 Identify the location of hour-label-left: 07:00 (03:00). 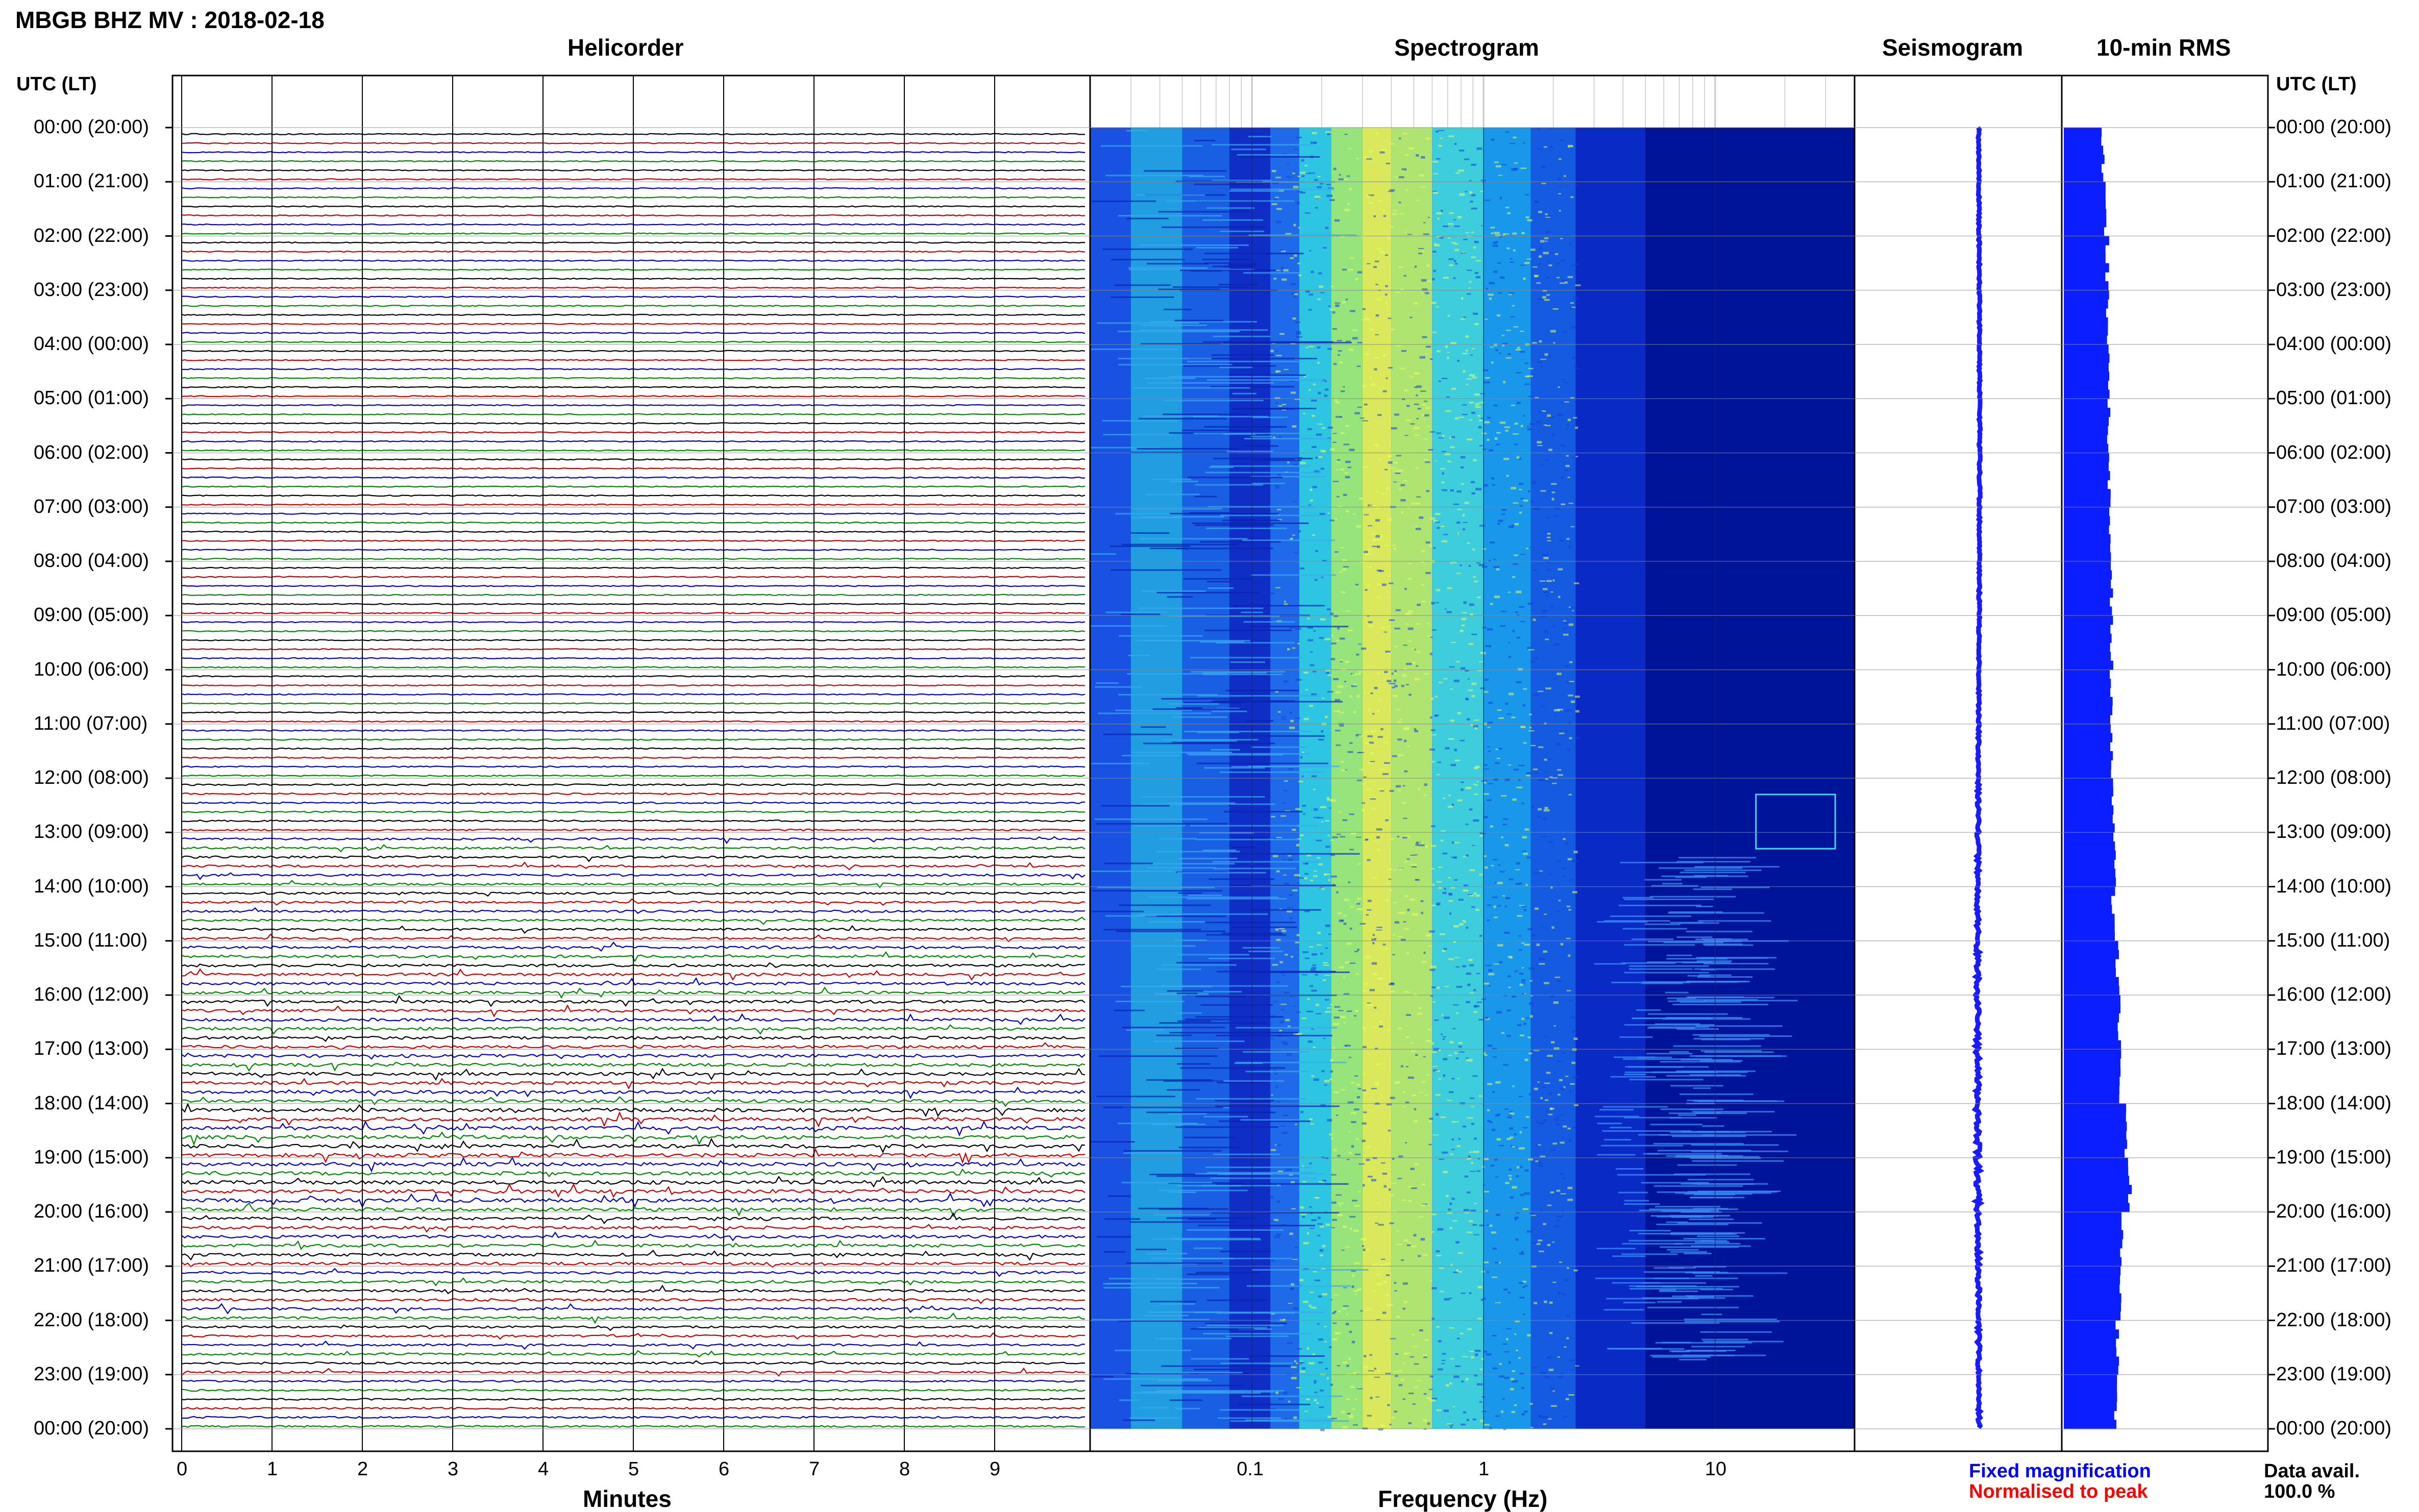
(92, 506).